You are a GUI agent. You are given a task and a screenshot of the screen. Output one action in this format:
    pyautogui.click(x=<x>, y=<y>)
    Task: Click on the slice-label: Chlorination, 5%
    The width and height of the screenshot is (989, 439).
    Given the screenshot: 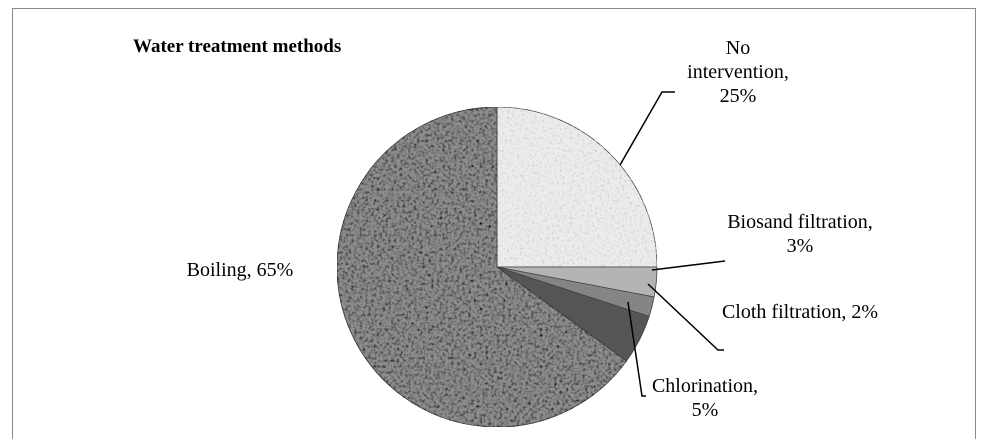 What is the action you would take?
    pyautogui.click(x=705, y=398)
    